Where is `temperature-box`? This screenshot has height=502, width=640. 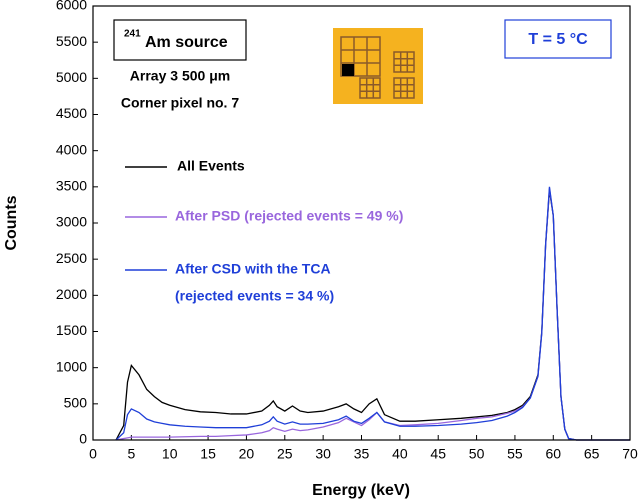 temperature-box is located at coordinates (558, 39).